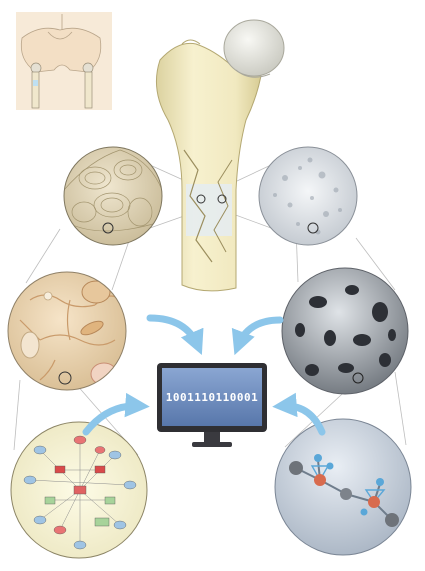 The height and width of the screenshot is (571, 425). I want to click on arrows-to-computer, so click(204, 375).